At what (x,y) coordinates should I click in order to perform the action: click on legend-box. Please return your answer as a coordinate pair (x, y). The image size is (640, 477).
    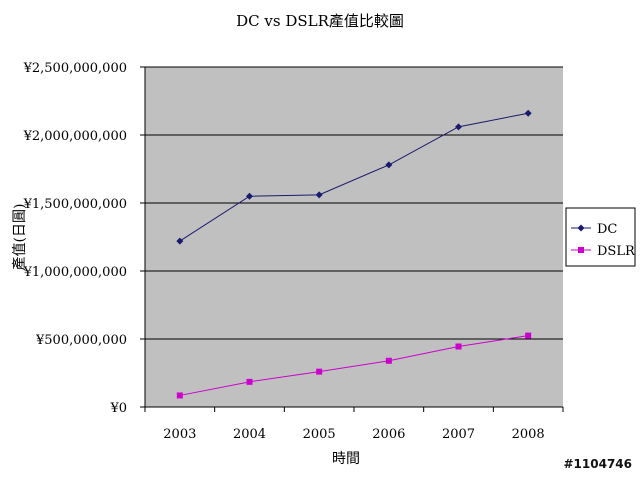
    Looking at the image, I should click on (600, 237).